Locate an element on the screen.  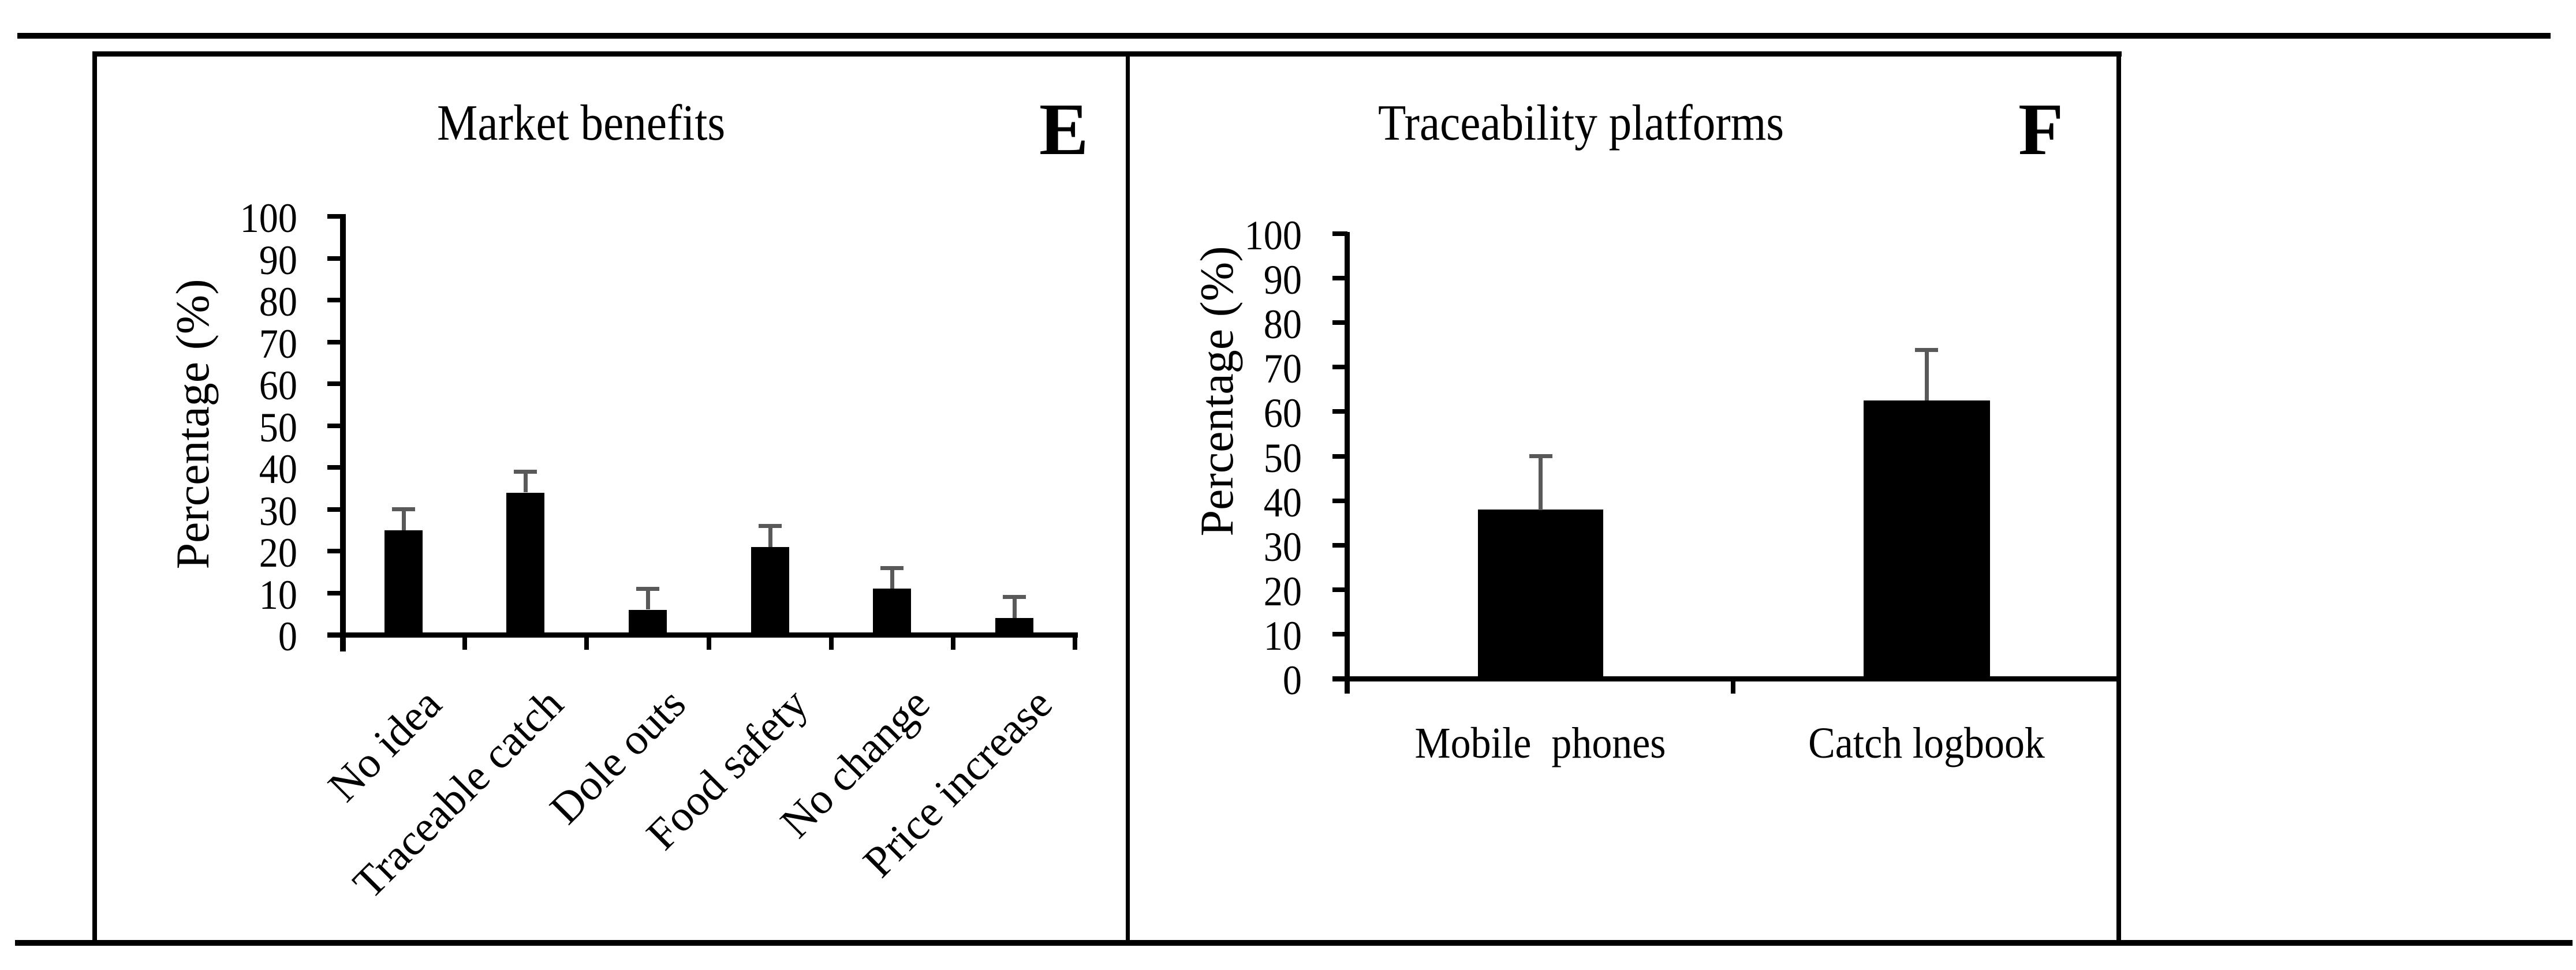
bar-mobile-phones is located at coordinates (1540, 594).